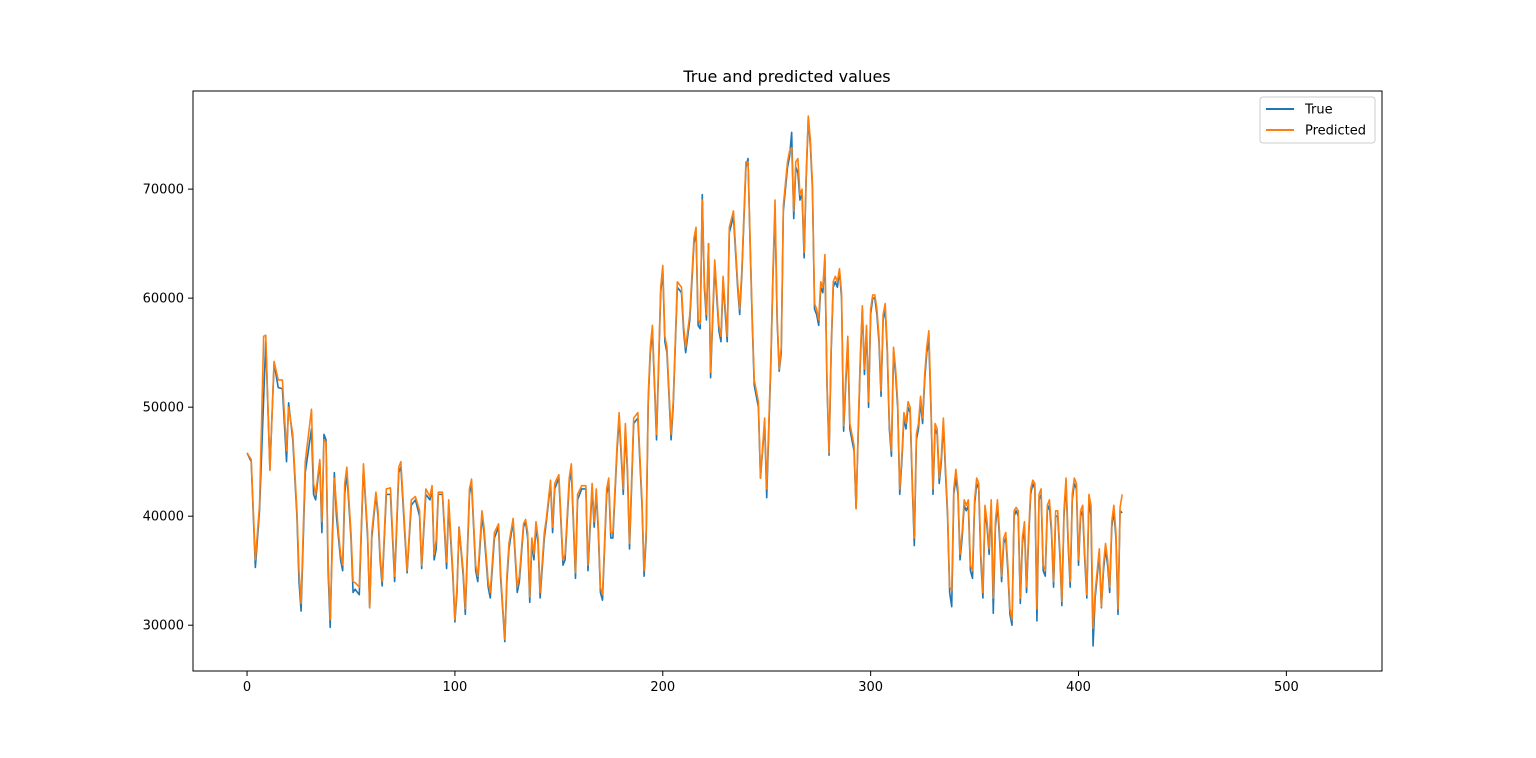  I want to click on y-tick-label: 30000, so click(163, 626).